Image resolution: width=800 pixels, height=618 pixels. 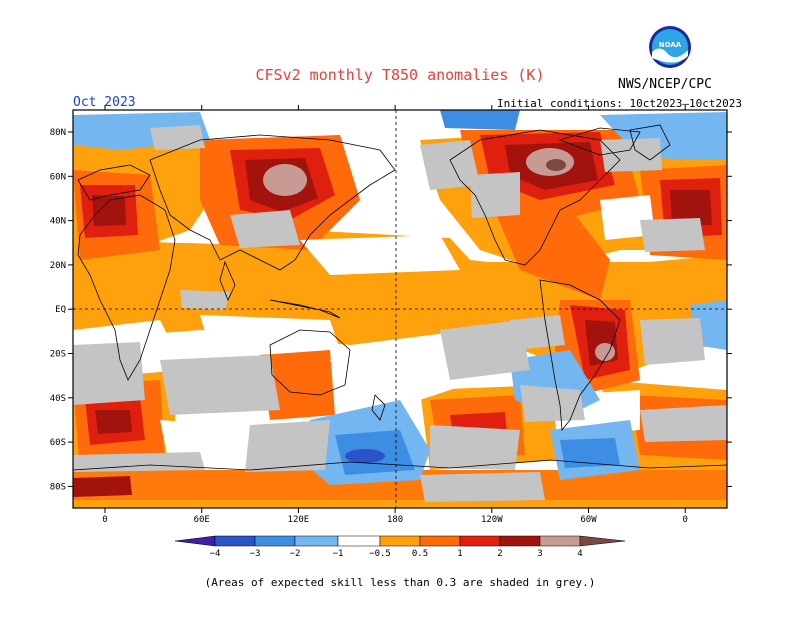 What do you see at coordinates (539, 554) in the screenshot?
I see `colorbar-tick-label: 3` at bounding box center [539, 554].